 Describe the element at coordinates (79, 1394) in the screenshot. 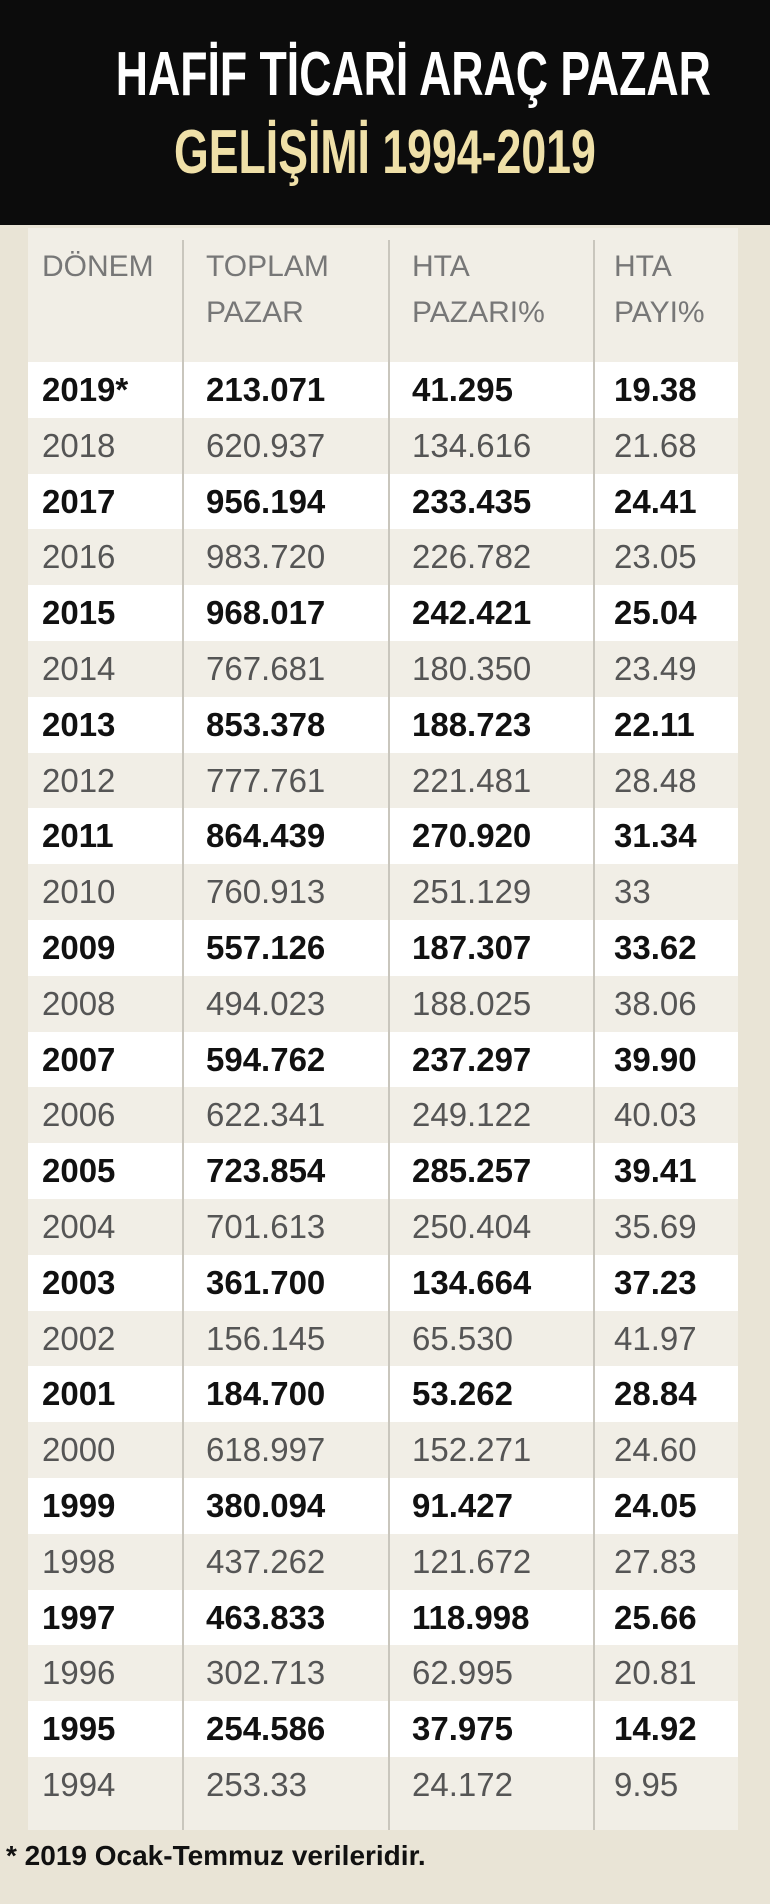

I see `table-cell: 2001` at that location.